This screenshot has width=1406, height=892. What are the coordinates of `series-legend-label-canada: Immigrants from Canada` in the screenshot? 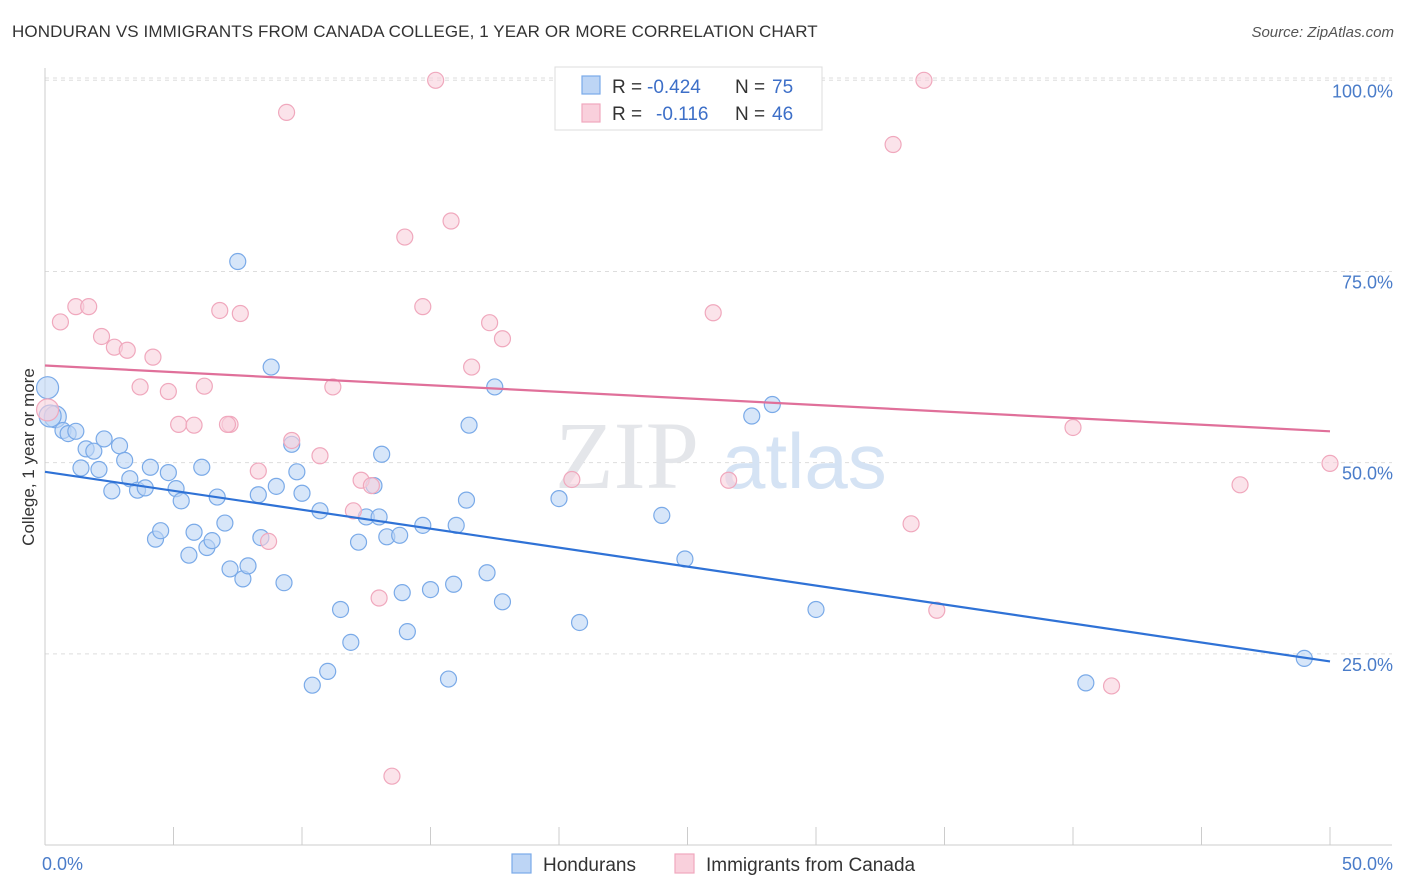 It's located at (811, 865).